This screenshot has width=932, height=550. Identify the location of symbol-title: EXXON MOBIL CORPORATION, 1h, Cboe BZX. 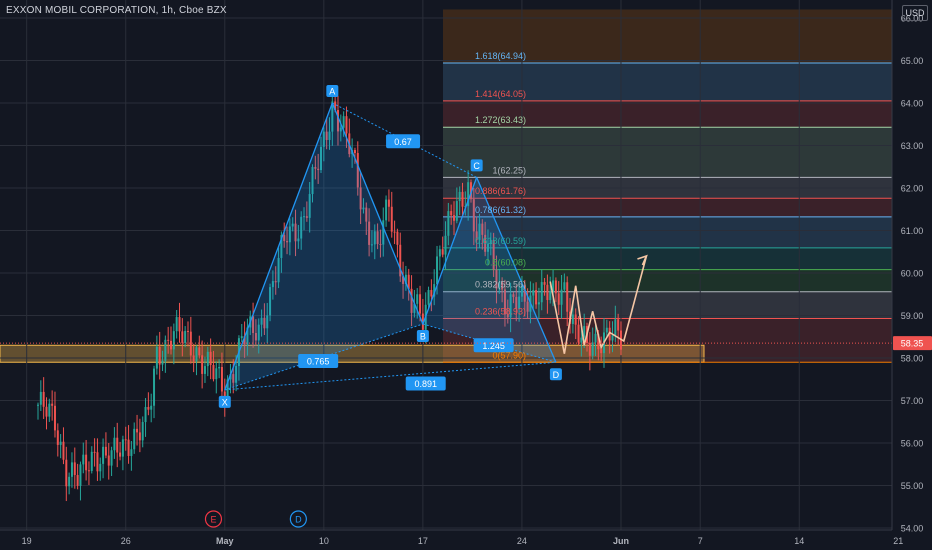
(116, 10).